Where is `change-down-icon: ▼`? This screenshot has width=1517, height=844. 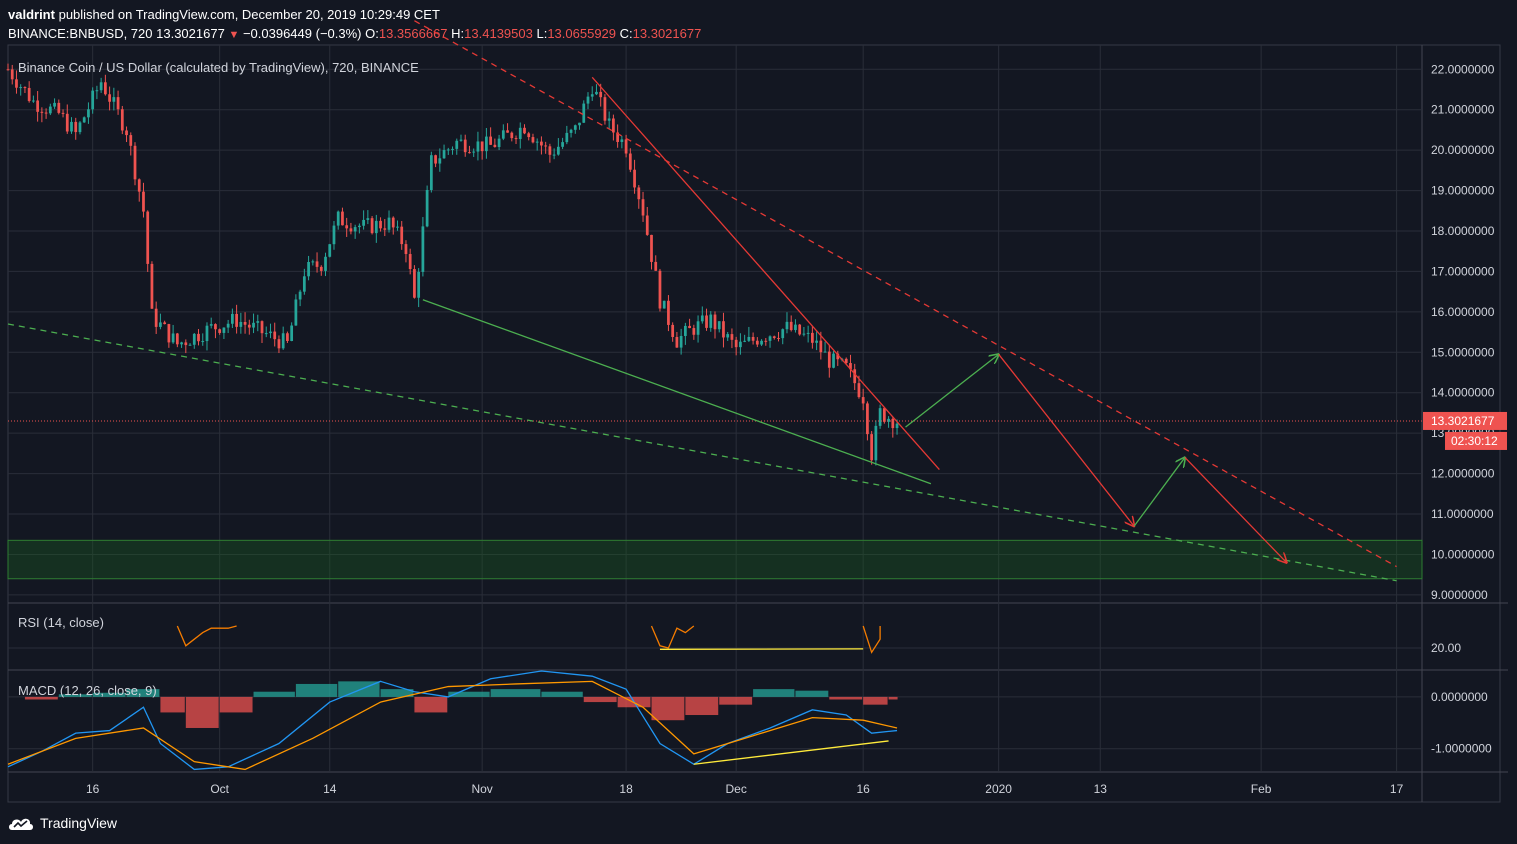 change-down-icon: ▼ is located at coordinates (234, 35).